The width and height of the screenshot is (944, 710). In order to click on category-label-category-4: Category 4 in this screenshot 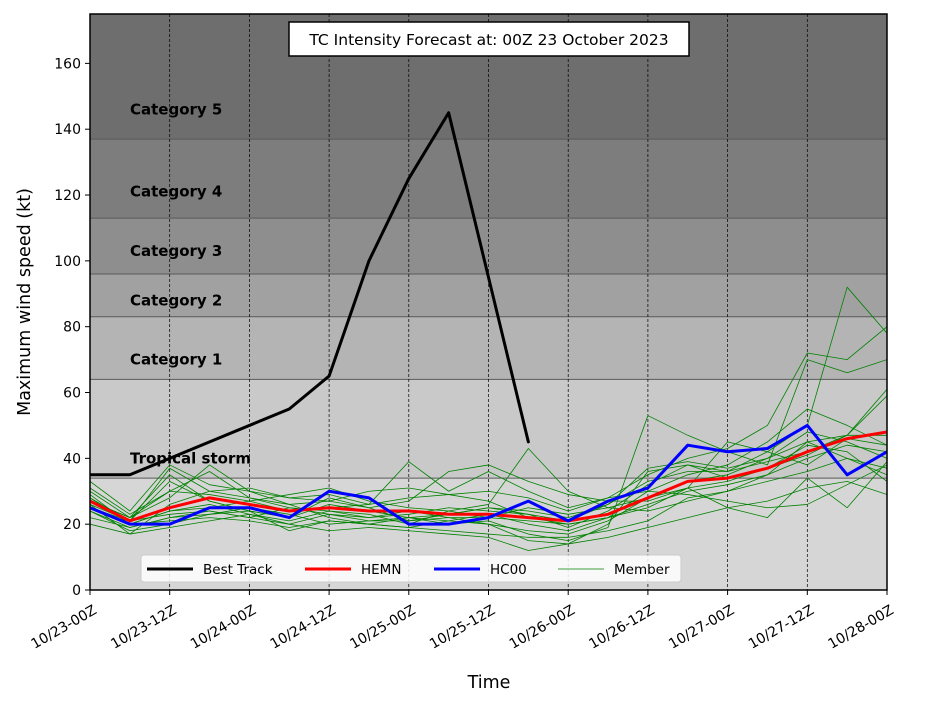, I will do `click(176, 192)`.